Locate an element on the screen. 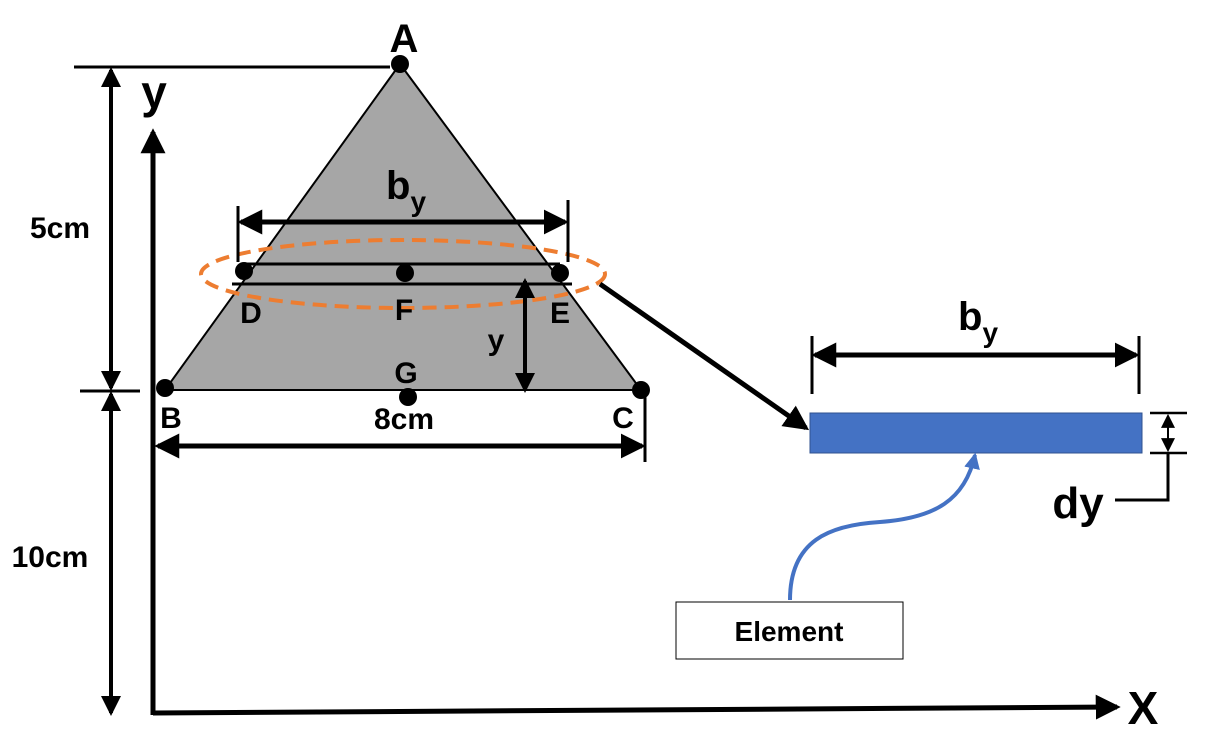  element-width-label: by is located at coordinates (978, 321).